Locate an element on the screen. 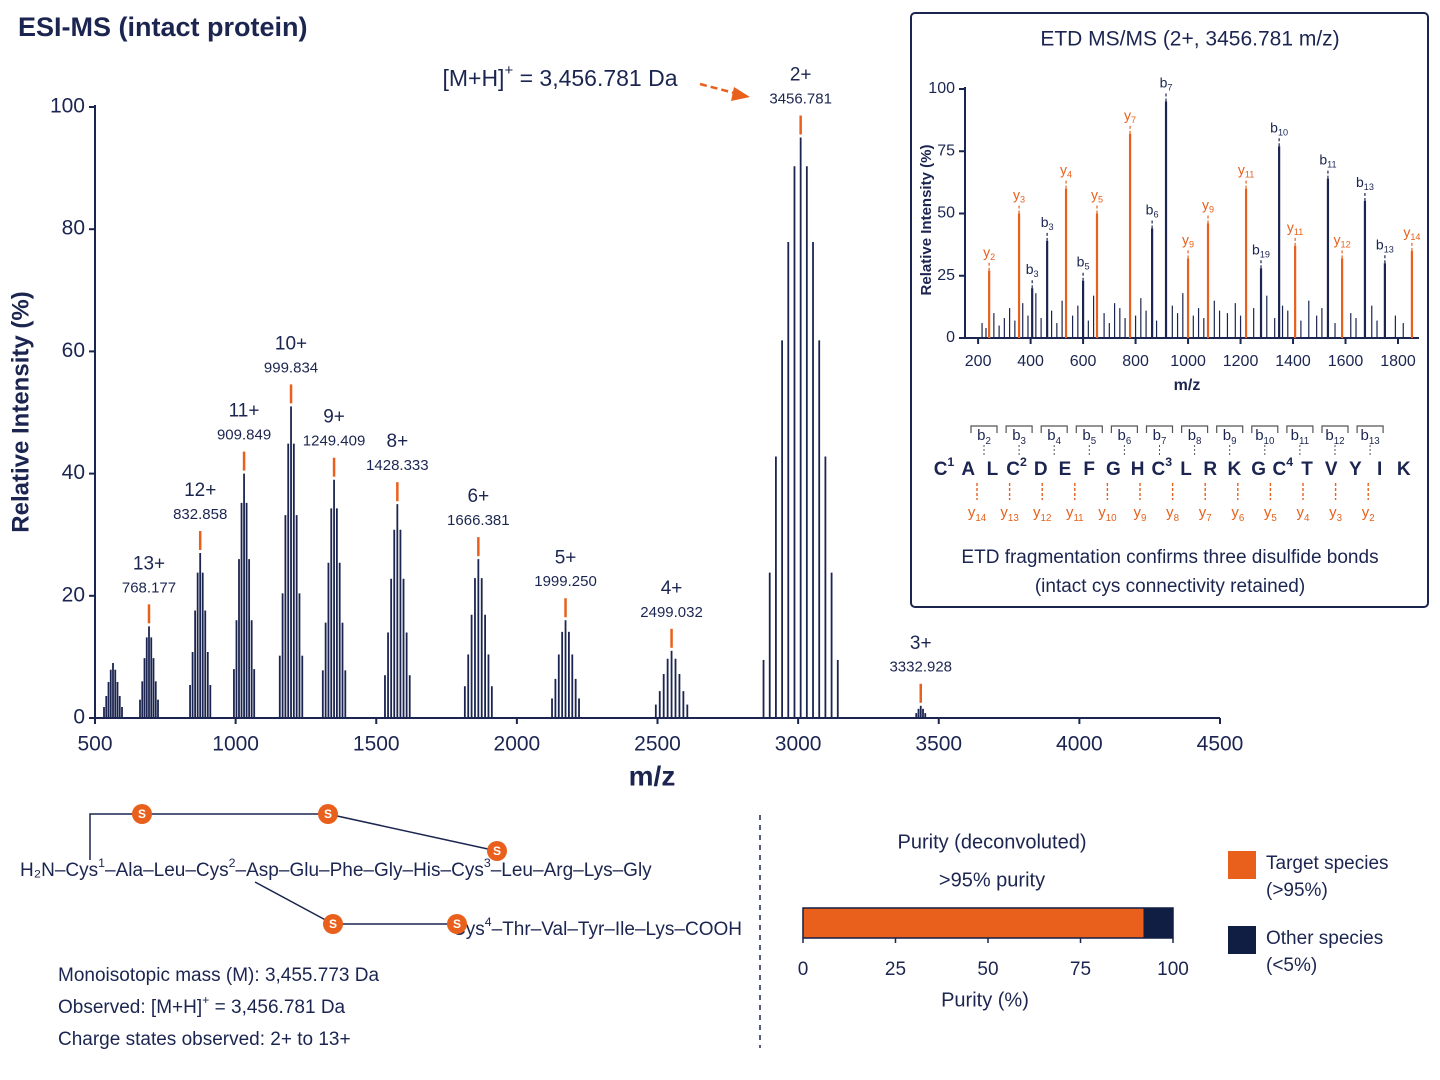  text: = 3,456.781 Da is located at coordinates (277, 1007).